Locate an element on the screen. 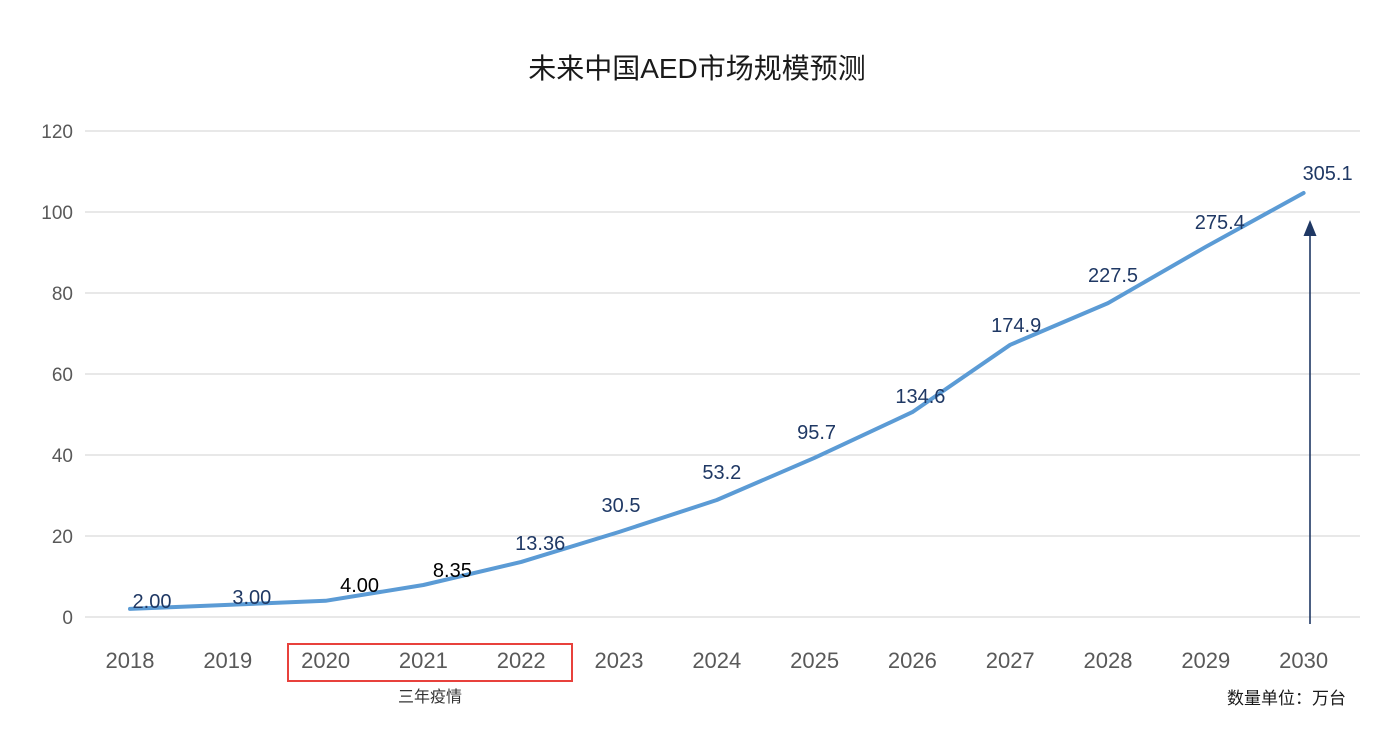 This screenshot has width=1395, height=739. x-tick-label: 2021 is located at coordinates (423, 660).